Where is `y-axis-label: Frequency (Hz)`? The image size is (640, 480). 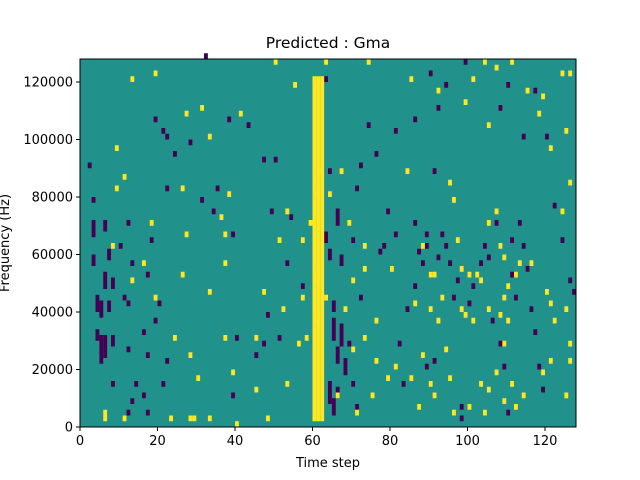 y-axis-label: Frequency (Hz) is located at coordinates (6, 243).